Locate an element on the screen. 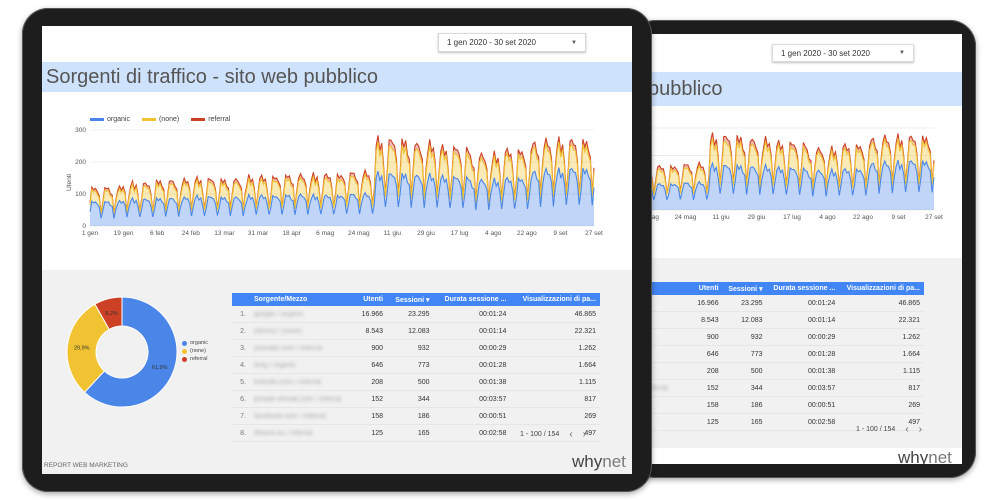 The height and width of the screenshot is (500, 1000). table-row: 646 773 00:01:28 1.664 is located at coordinates (784, 354).